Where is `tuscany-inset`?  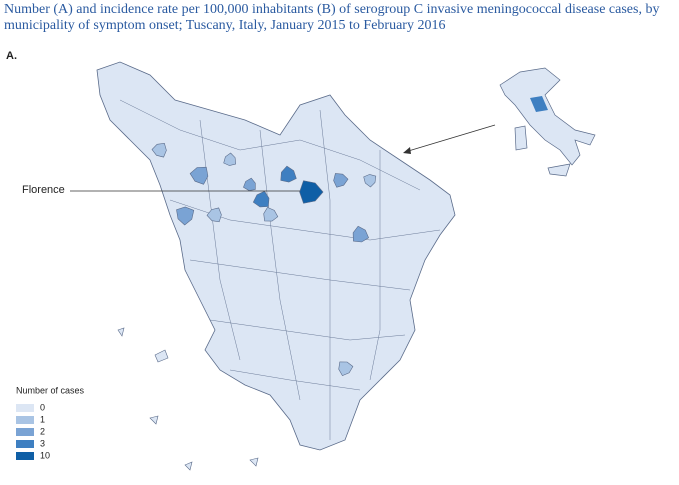 tuscany-inset is located at coordinates (539, 104).